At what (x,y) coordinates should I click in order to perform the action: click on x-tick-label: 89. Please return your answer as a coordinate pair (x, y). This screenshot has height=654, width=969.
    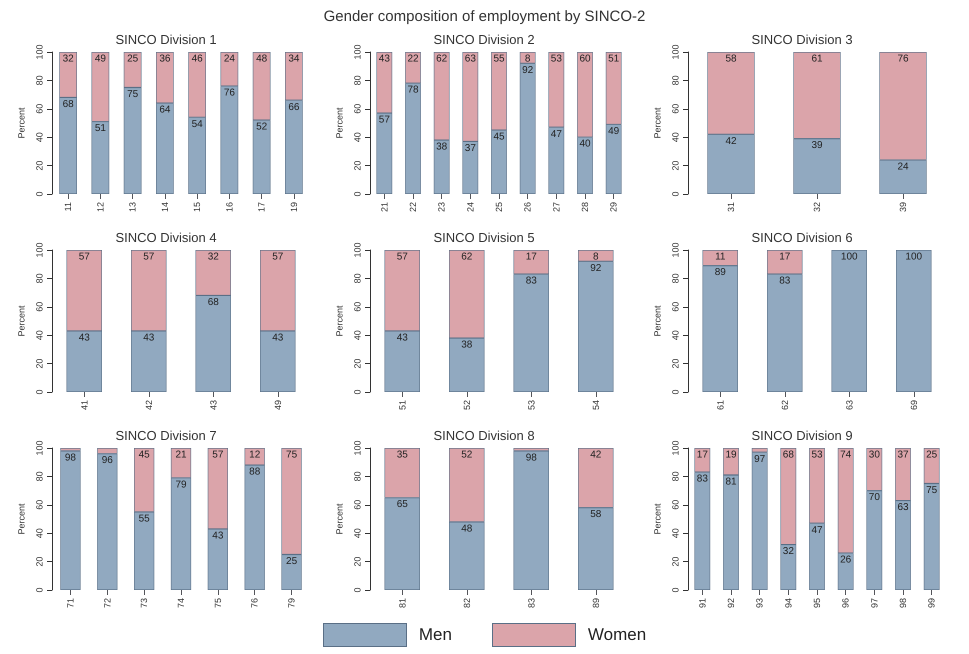
    Looking at the image, I should click on (595, 603).